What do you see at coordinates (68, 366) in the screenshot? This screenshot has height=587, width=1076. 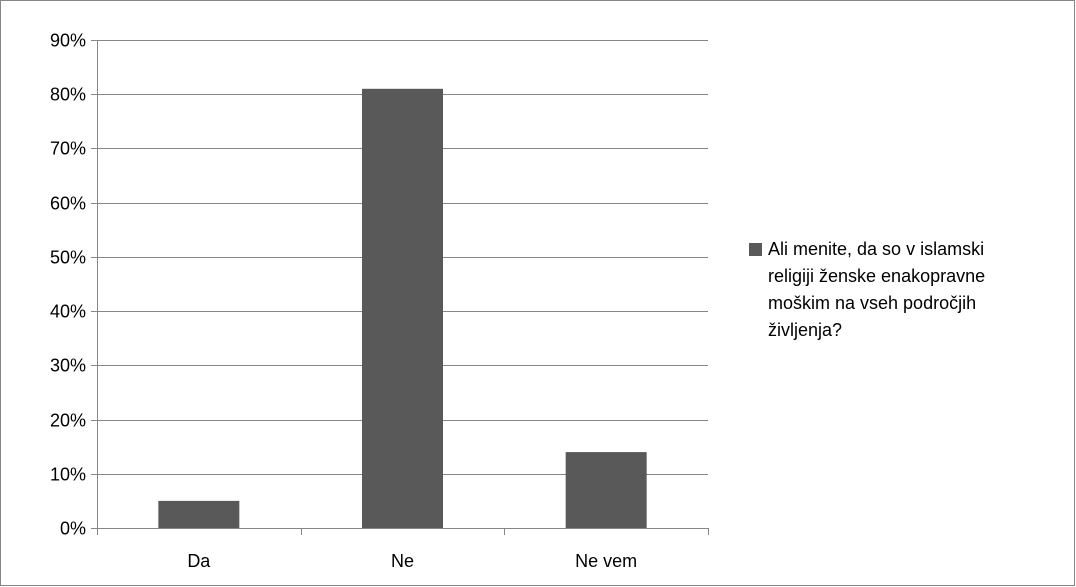 I see `y-tick-label: 30%` at bounding box center [68, 366].